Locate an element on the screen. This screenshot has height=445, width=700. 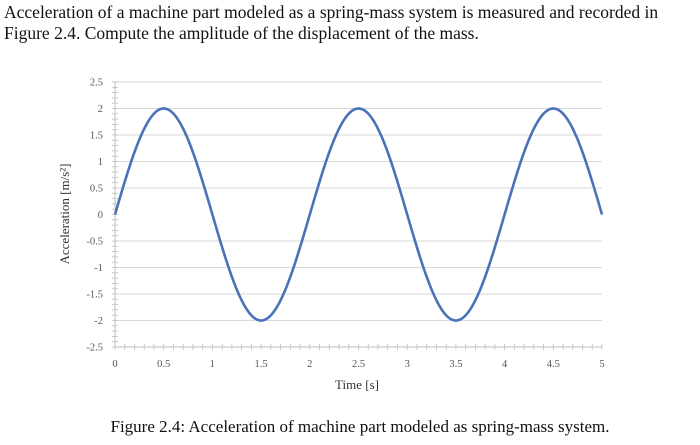
x-tick-label: 2.5 is located at coordinates (358, 364).